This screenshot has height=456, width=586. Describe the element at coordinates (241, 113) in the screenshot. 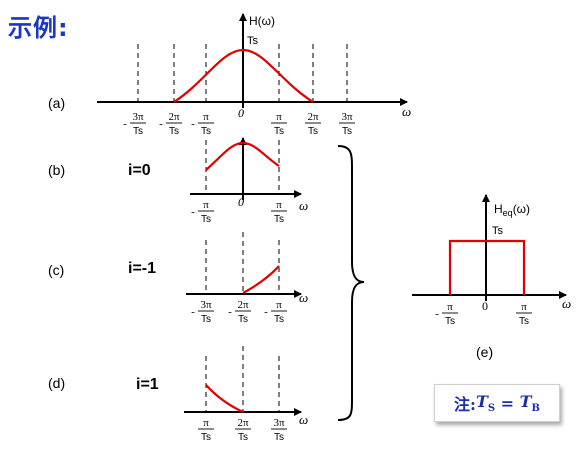

I see `panel-a-zero: 0` at that location.